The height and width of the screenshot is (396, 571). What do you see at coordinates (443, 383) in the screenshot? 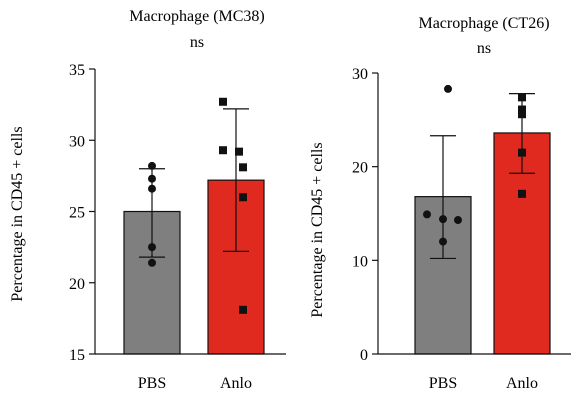
I see `x-tick-label-ct26: PBS` at bounding box center [443, 383].